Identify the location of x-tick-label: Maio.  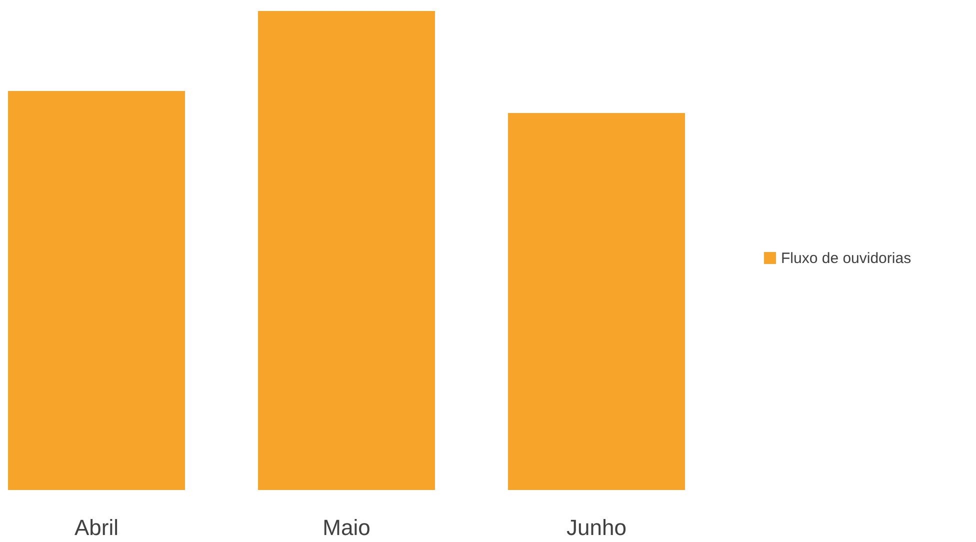
(346, 527).